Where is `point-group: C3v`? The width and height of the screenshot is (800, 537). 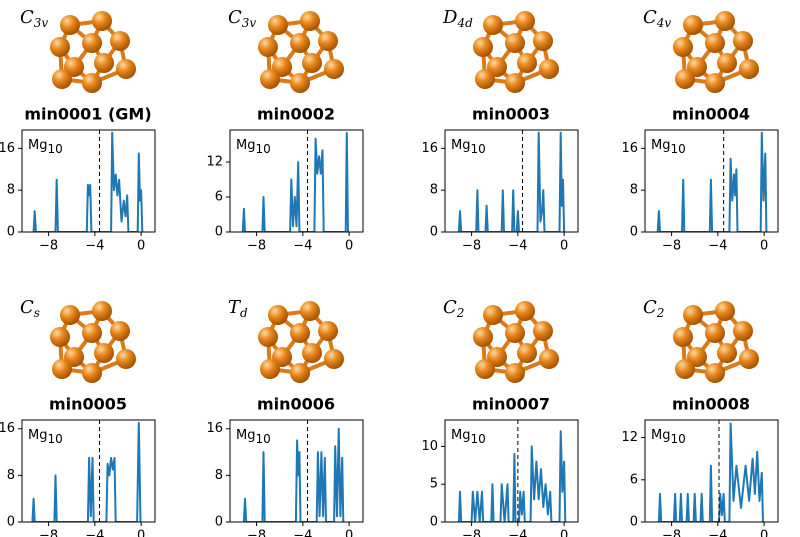
point-group: C3v is located at coordinates (242, 18).